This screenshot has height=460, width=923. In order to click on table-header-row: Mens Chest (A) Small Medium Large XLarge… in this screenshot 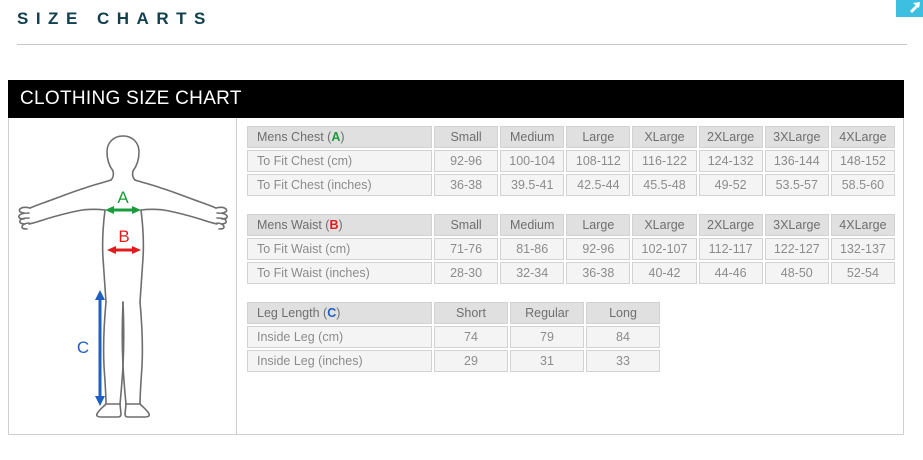, I will do `click(571, 137)`.